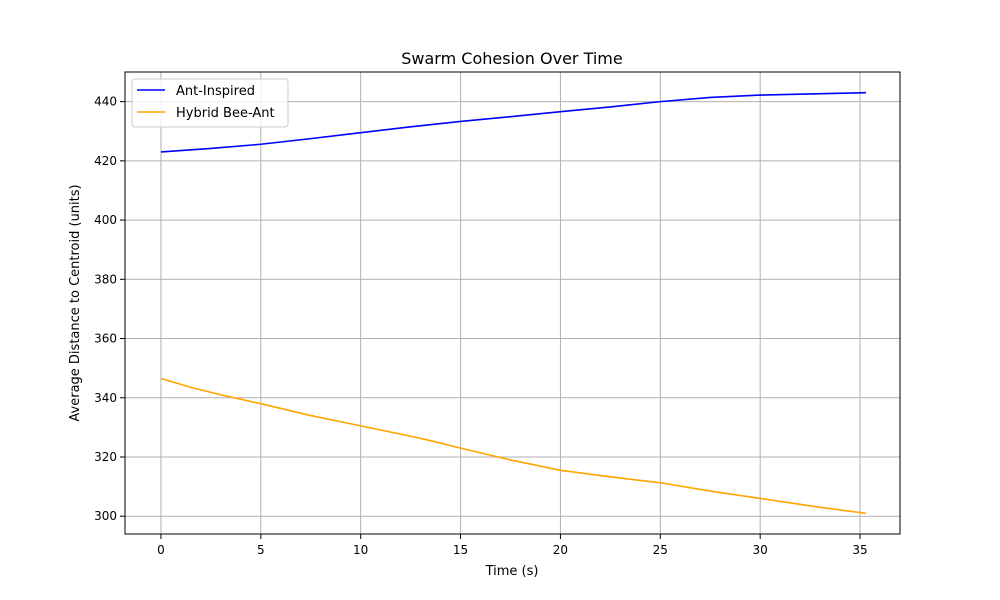 The height and width of the screenshot is (600, 1000). What do you see at coordinates (261, 550) in the screenshot?
I see `x-tick-label: 5` at bounding box center [261, 550].